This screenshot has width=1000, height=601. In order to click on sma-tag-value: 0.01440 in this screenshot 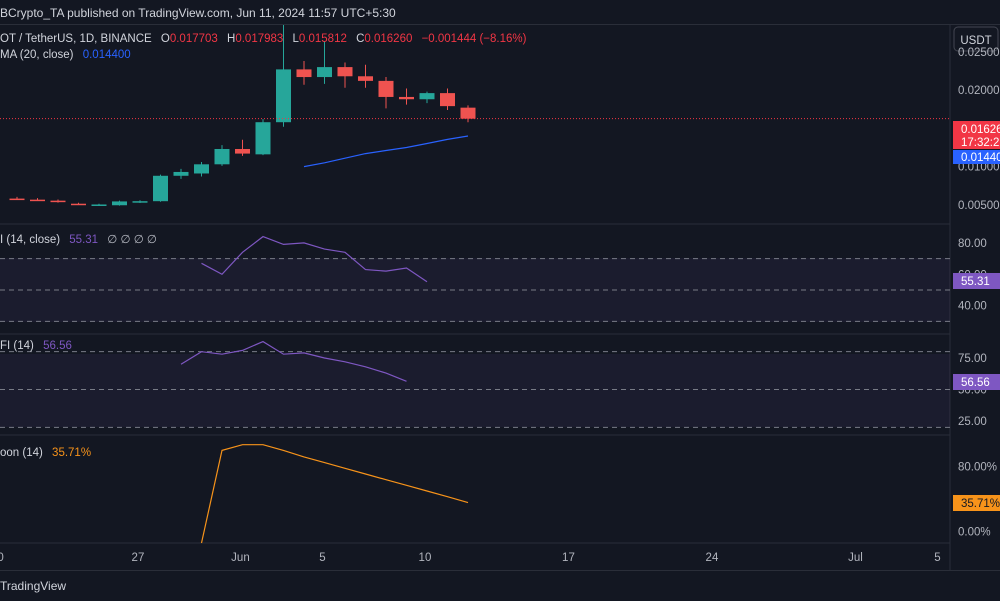, I will do `click(980, 158)`.